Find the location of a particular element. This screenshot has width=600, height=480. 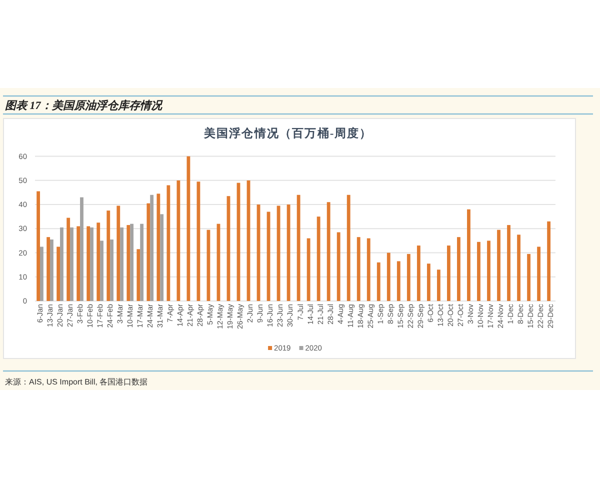

subtitle: 美国浮仓情况（百万桶-周度） is located at coordinates (288, 134).